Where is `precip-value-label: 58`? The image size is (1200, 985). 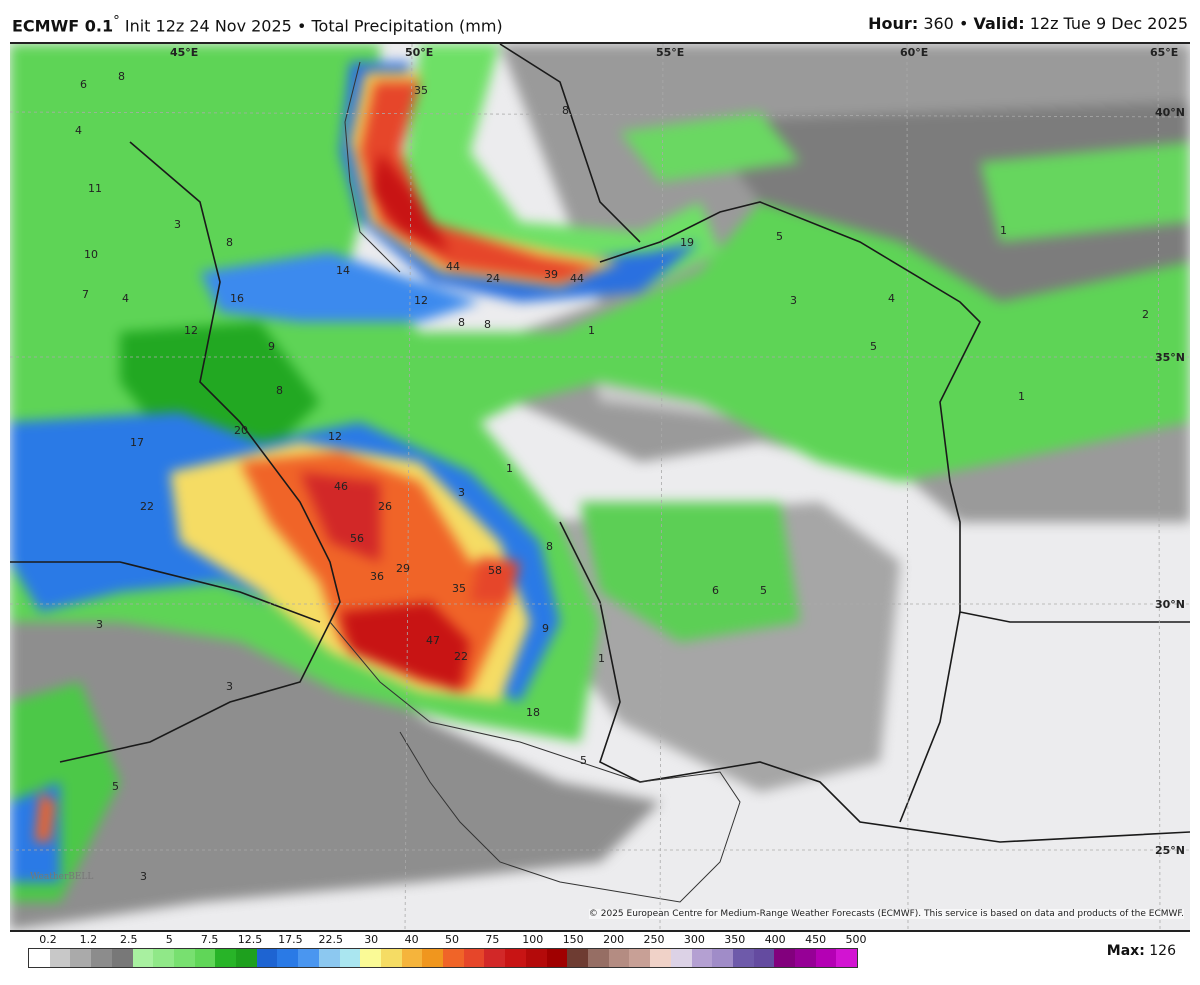
precip-value-label: 58 is located at coordinates (495, 570).